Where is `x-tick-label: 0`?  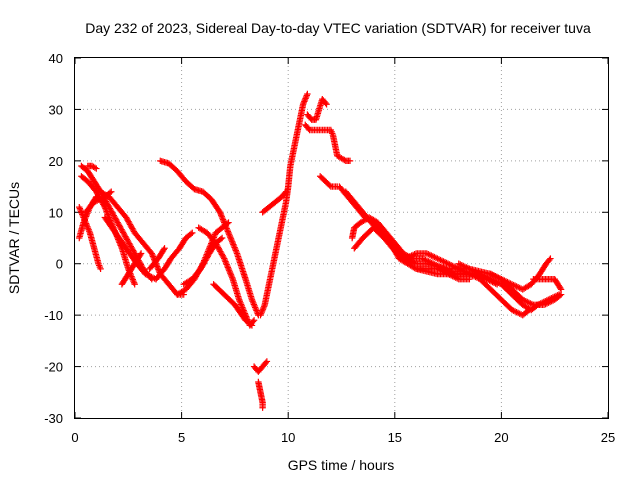
x-tick-label: 0 is located at coordinates (74, 437).